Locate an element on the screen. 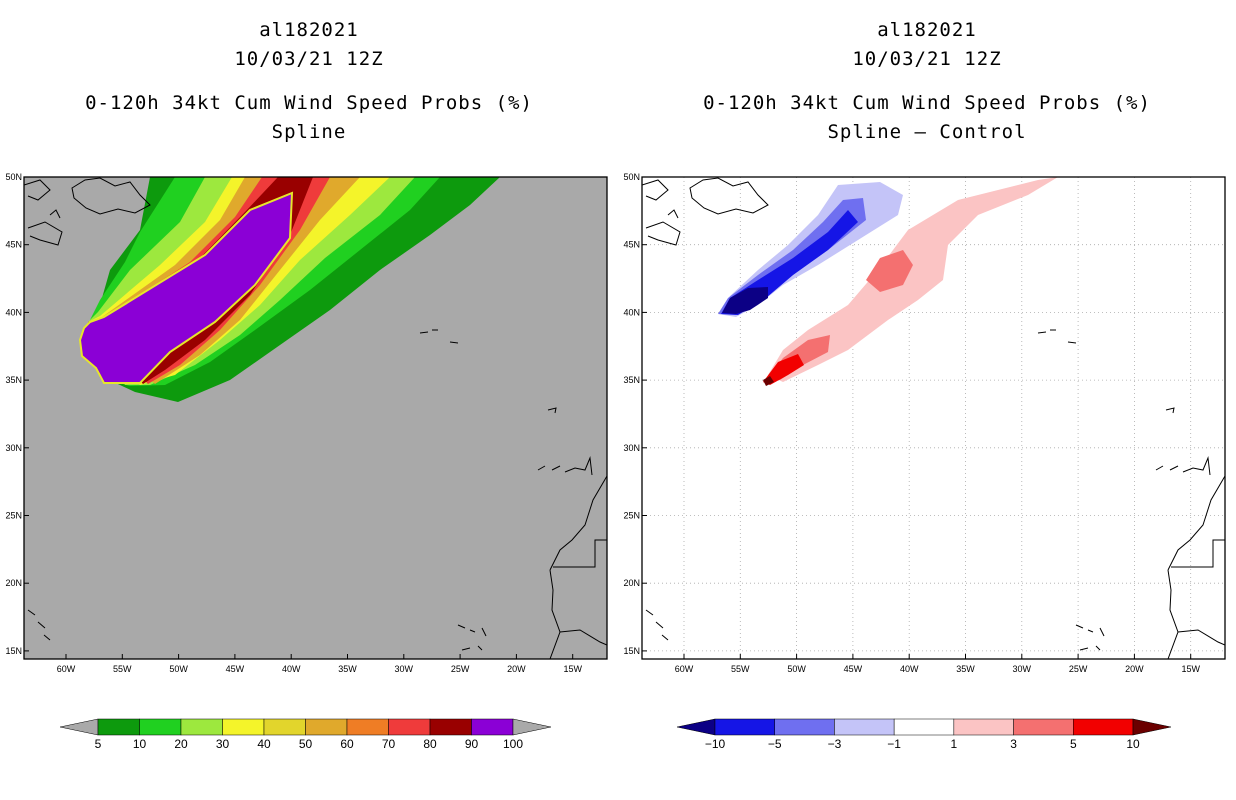 The image size is (1236, 800). right-lat-label: 35N is located at coordinates (631, 380).